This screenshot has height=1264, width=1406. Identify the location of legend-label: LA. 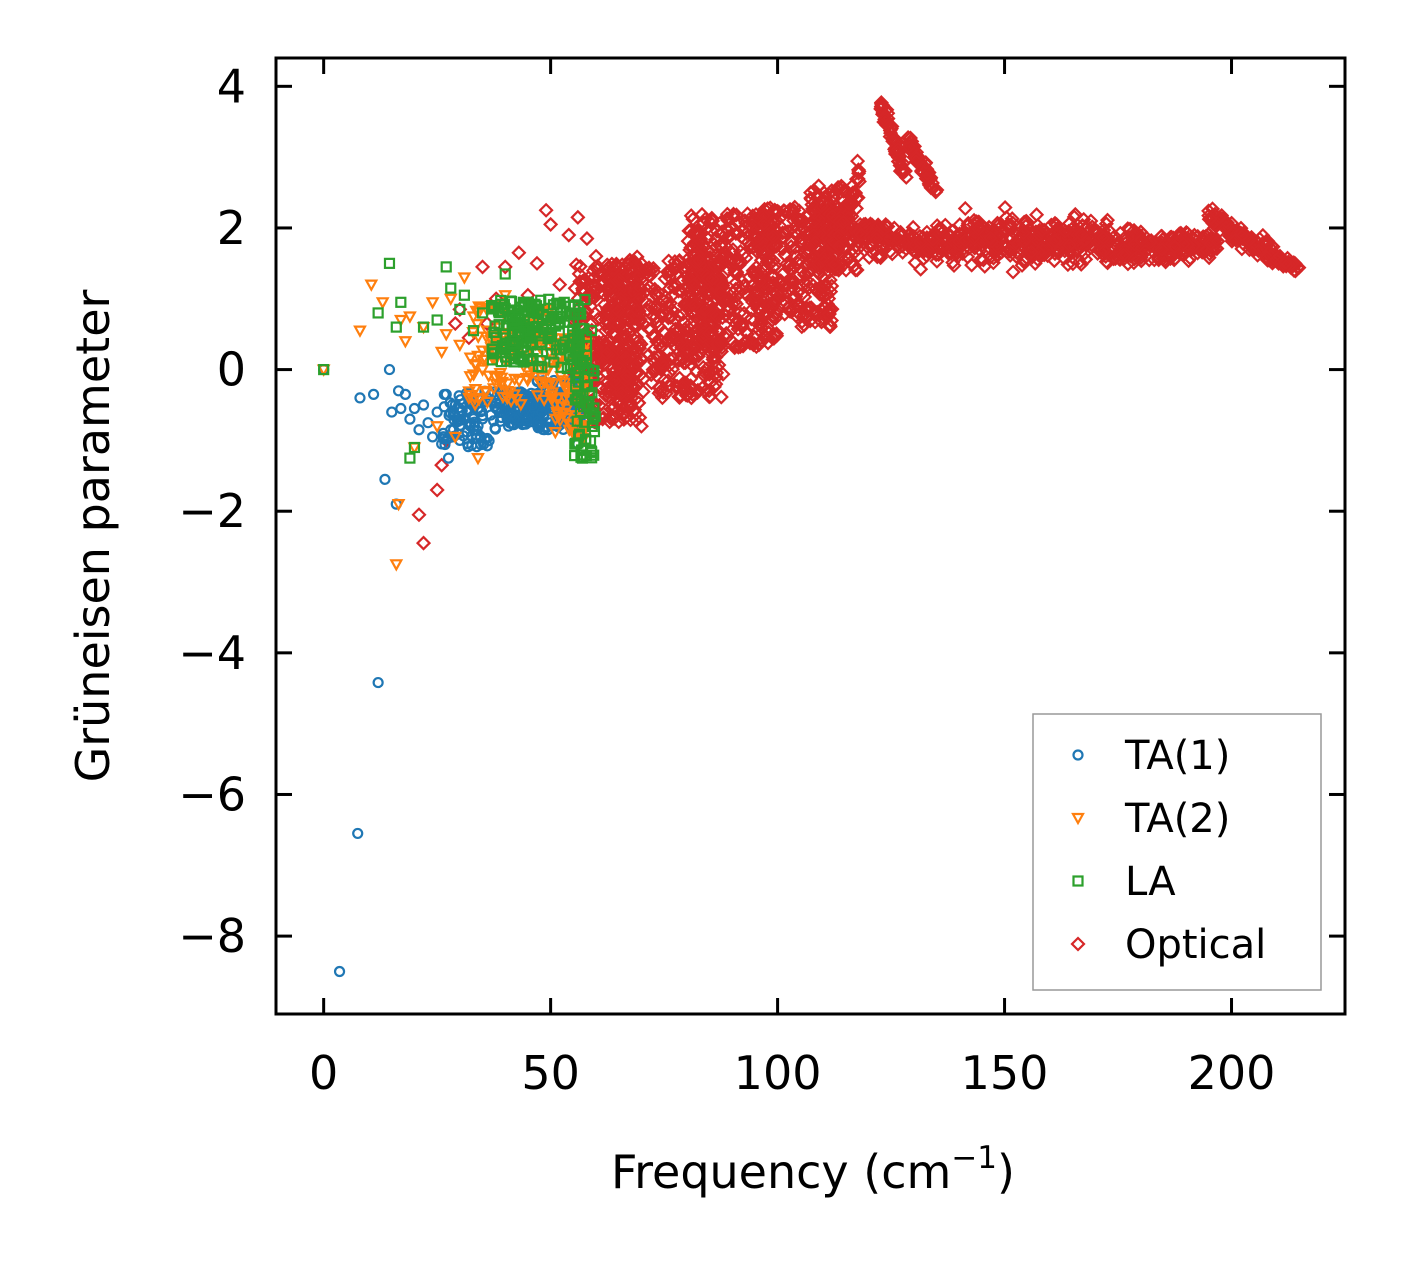
(1150, 882).